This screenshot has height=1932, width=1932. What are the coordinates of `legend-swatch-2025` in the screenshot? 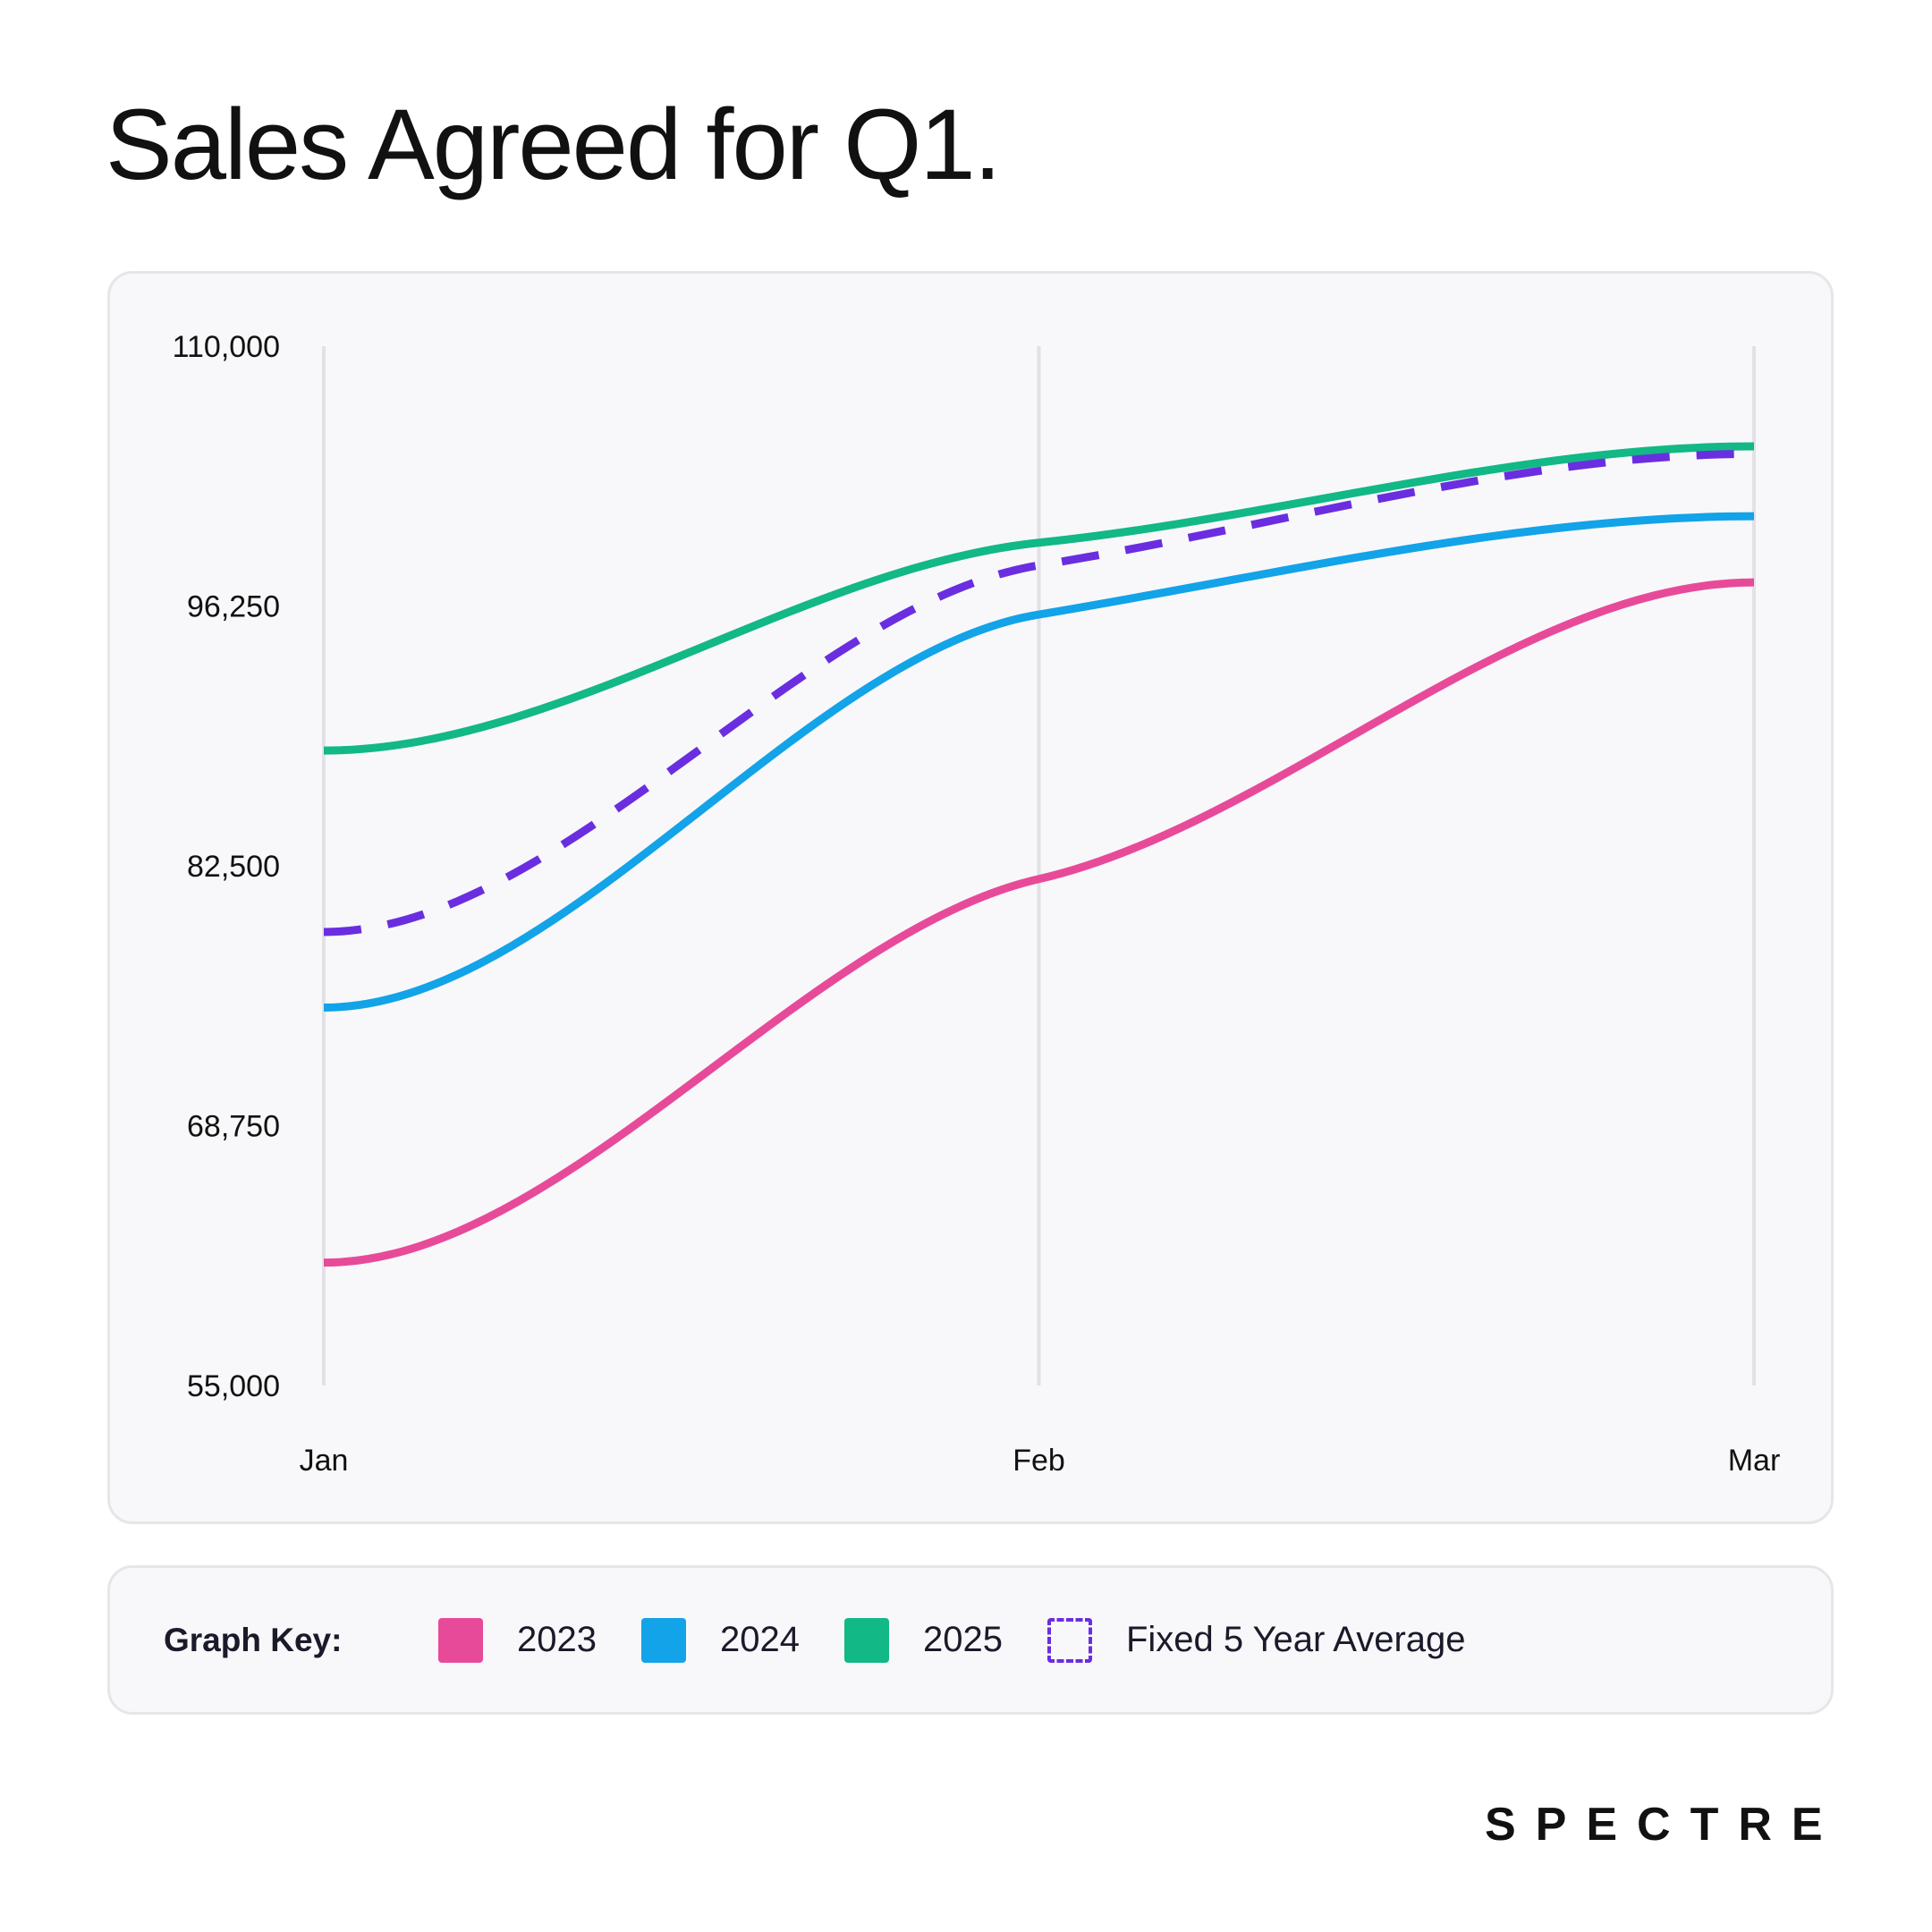 It's located at (866, 1640).